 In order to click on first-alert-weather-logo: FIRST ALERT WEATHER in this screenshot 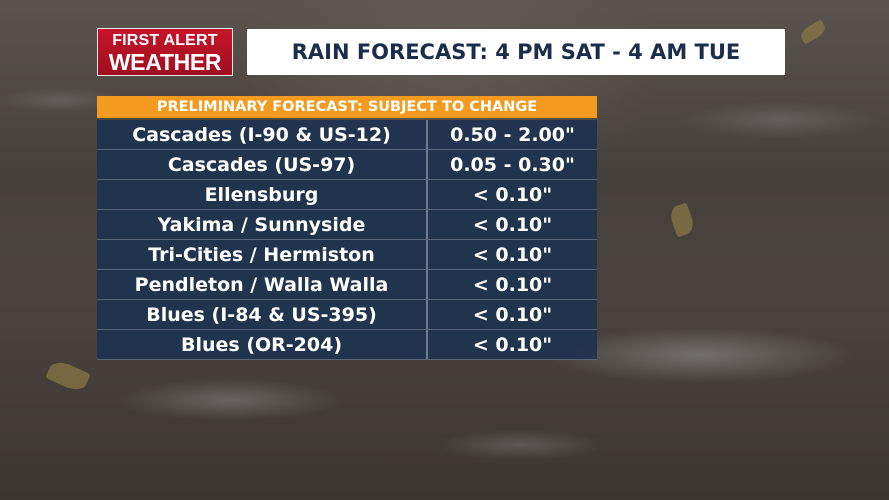, I will do `click(165, 52)`.